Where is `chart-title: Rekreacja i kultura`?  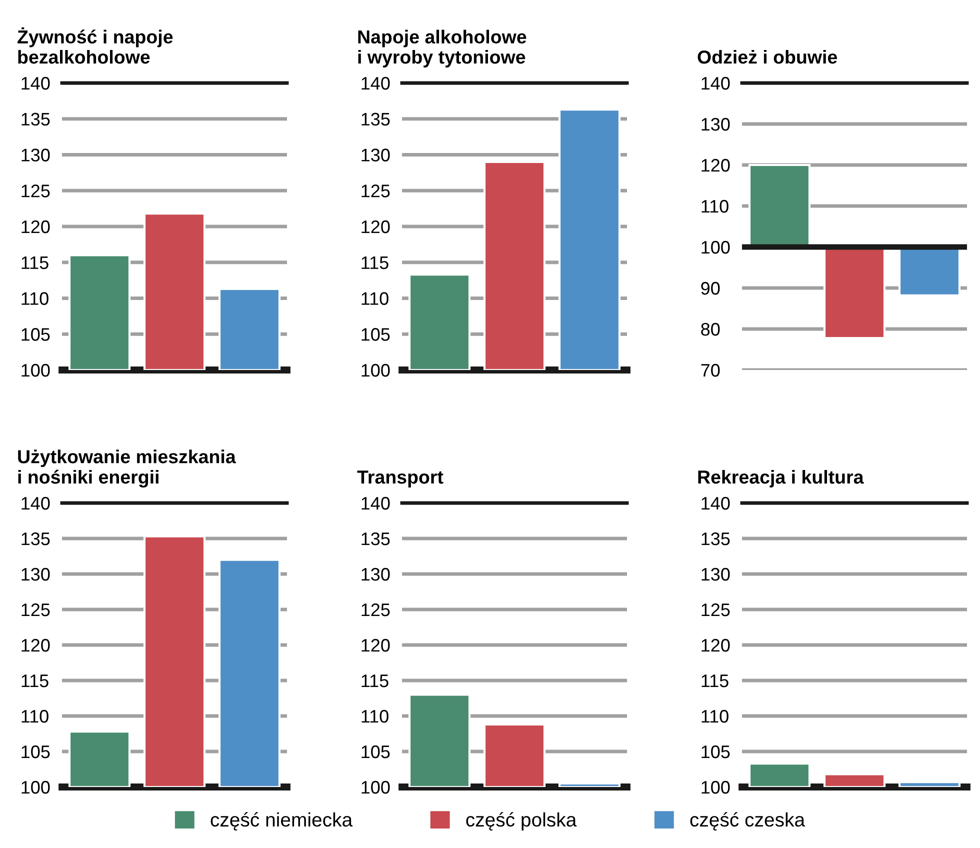 chart-title: Rekreacja i kultura is located at coordinates (781, 479).